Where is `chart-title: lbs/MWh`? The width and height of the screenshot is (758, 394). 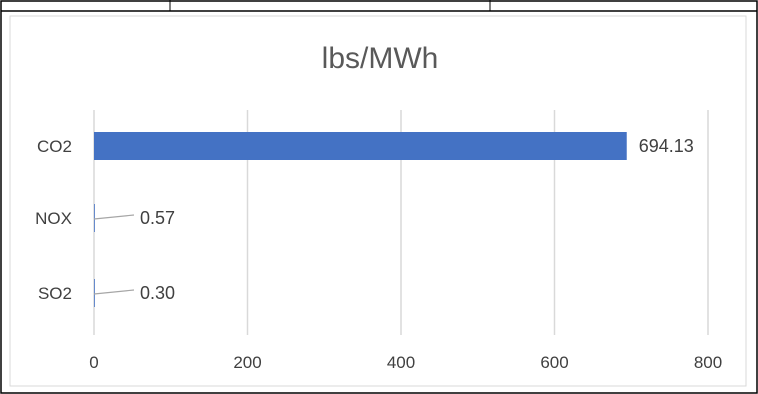
chart-title: lbs/MWh is located at coordinates (380, 58).